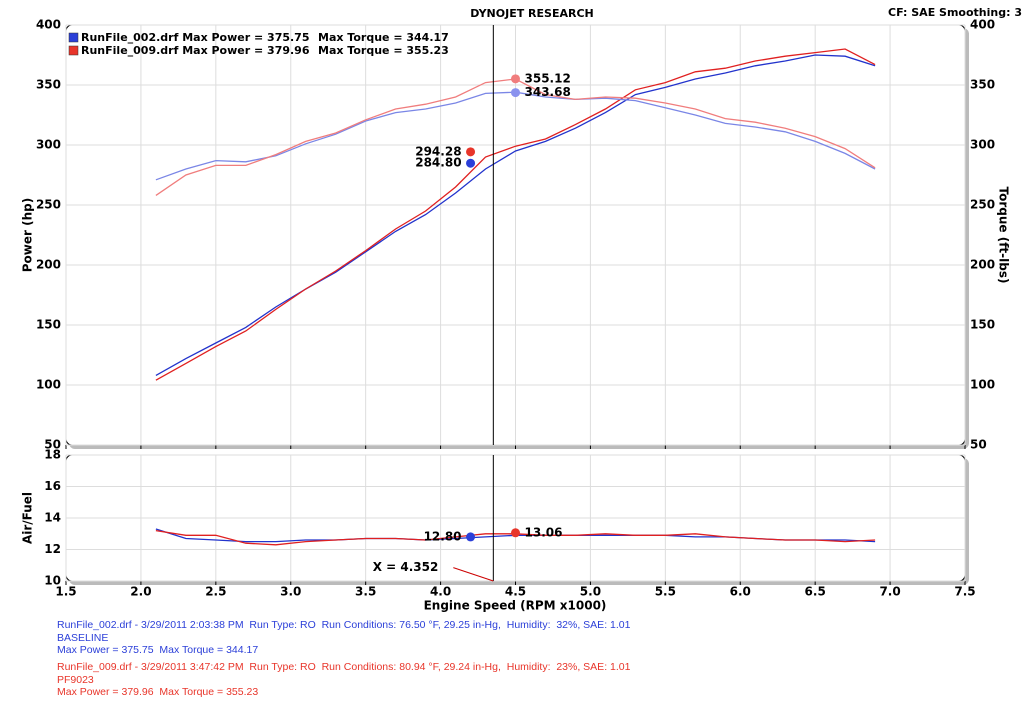  I want to click on y2-tick-label: 250, so click(982, 205).